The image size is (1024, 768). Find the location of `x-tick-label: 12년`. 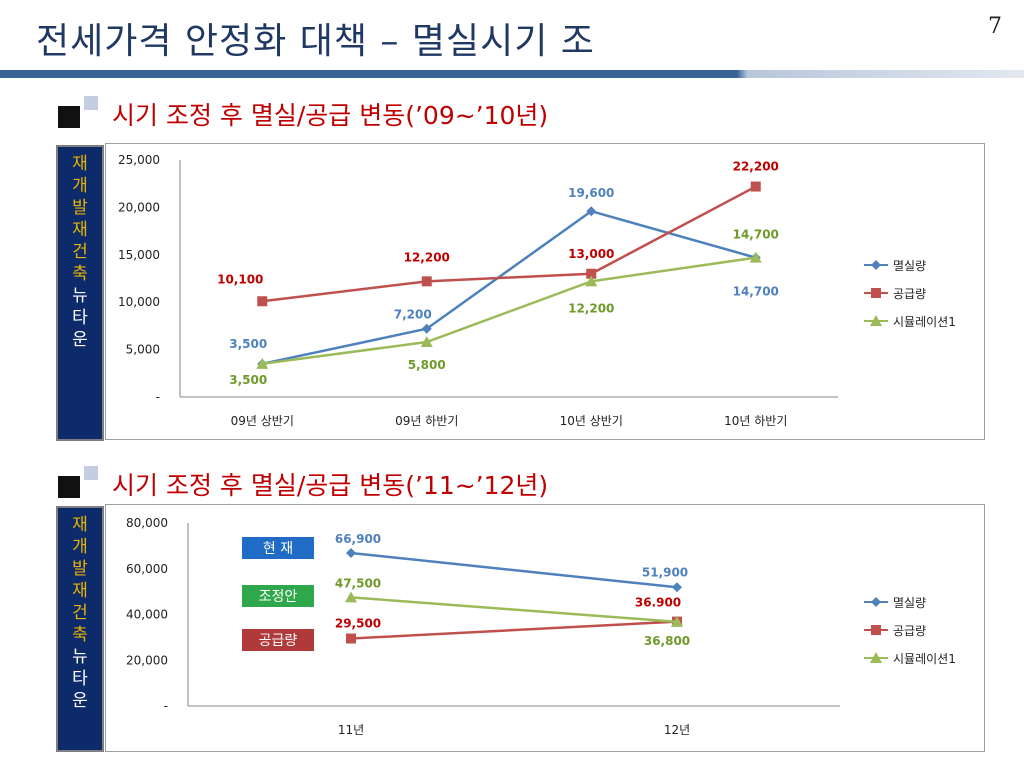

x-tick-label: 12년 is located at coordinates (677, 730).